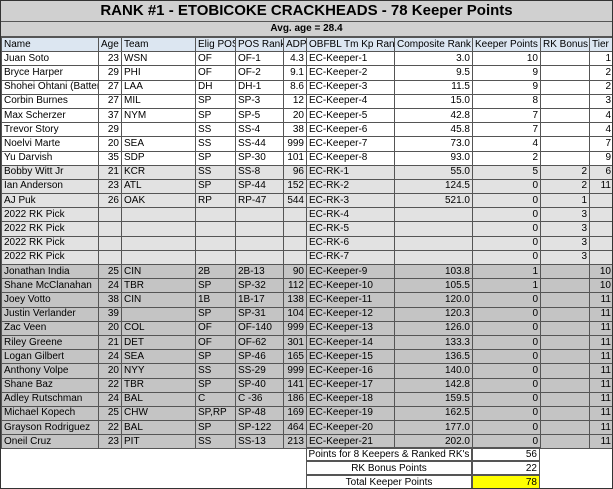 Image resolution: width=613 pixels, height=489 pixels. What do you see at coordinates (295, 385) in the screenshot?
I see `cell-adp: 141` at bounding box center [295, 385].